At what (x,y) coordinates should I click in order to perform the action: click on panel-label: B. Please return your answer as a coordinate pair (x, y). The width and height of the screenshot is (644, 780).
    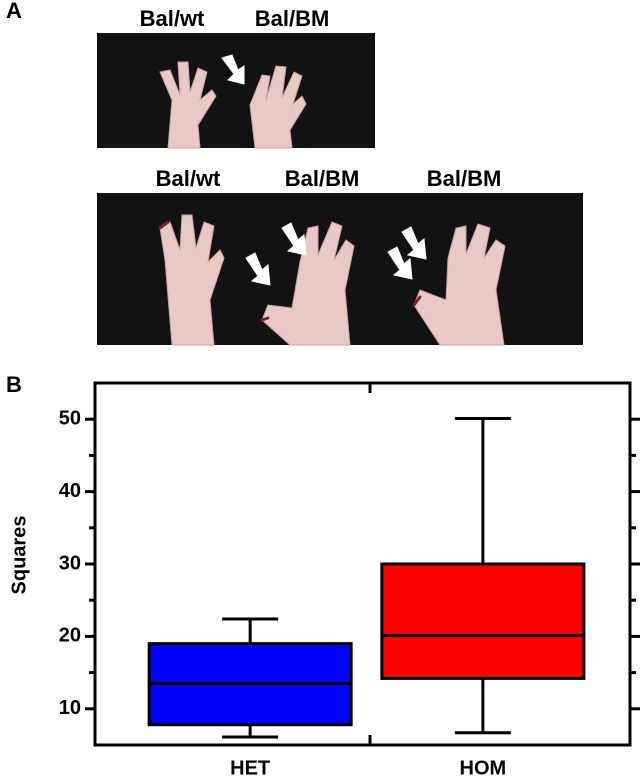
    Looking at the image, I should click on (14, 384).